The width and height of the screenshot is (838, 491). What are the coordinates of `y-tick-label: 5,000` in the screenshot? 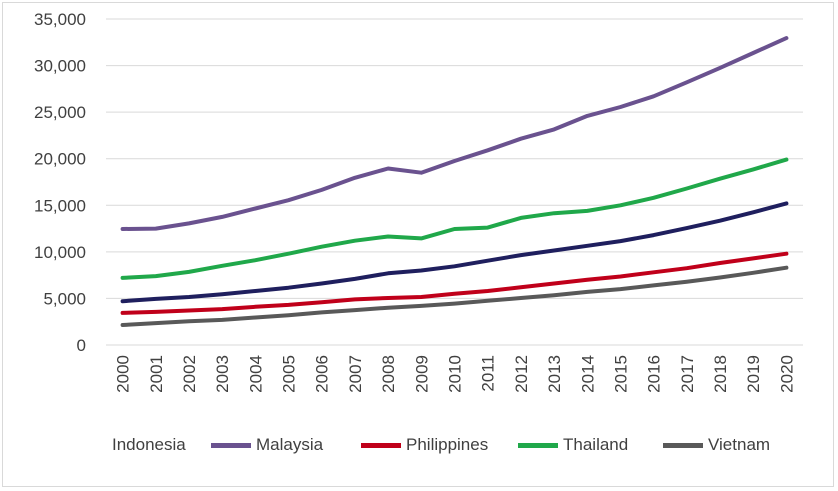 It's located at (64, 298).